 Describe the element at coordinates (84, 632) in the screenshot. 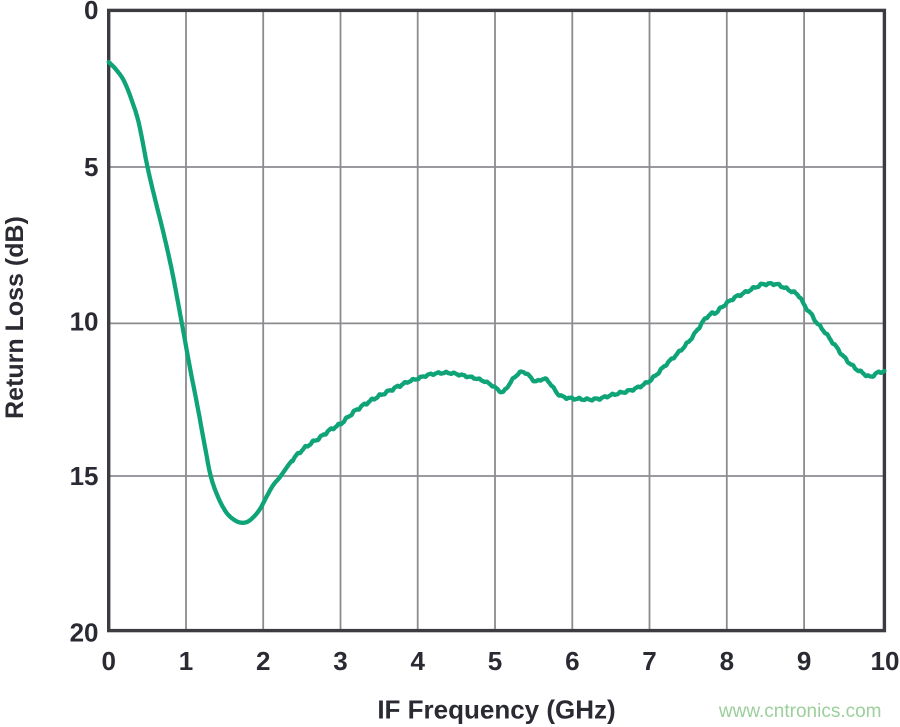

I see `svg-text: 20` at that location.